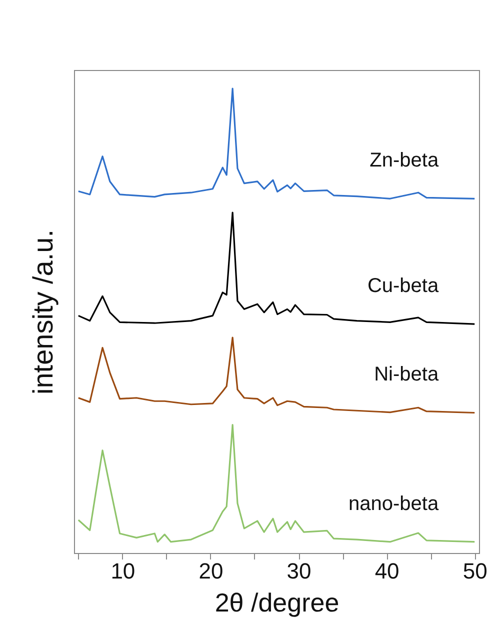 This screenshot has width=495, height=643. What do you see at coordinates (387, 571) in the screenshot?
I see `x-tick-label: 40` at bounding box center [387, 571].